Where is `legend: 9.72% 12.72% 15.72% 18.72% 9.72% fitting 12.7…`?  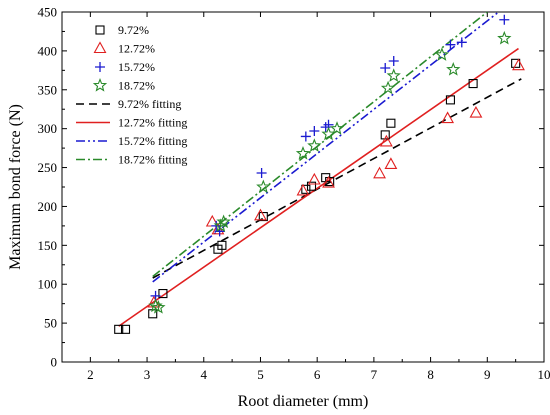
legend: 9.72% 12.72% 15.72% 18.72% 9.72% fitting 12.7… is located at coordinates (131, 95).